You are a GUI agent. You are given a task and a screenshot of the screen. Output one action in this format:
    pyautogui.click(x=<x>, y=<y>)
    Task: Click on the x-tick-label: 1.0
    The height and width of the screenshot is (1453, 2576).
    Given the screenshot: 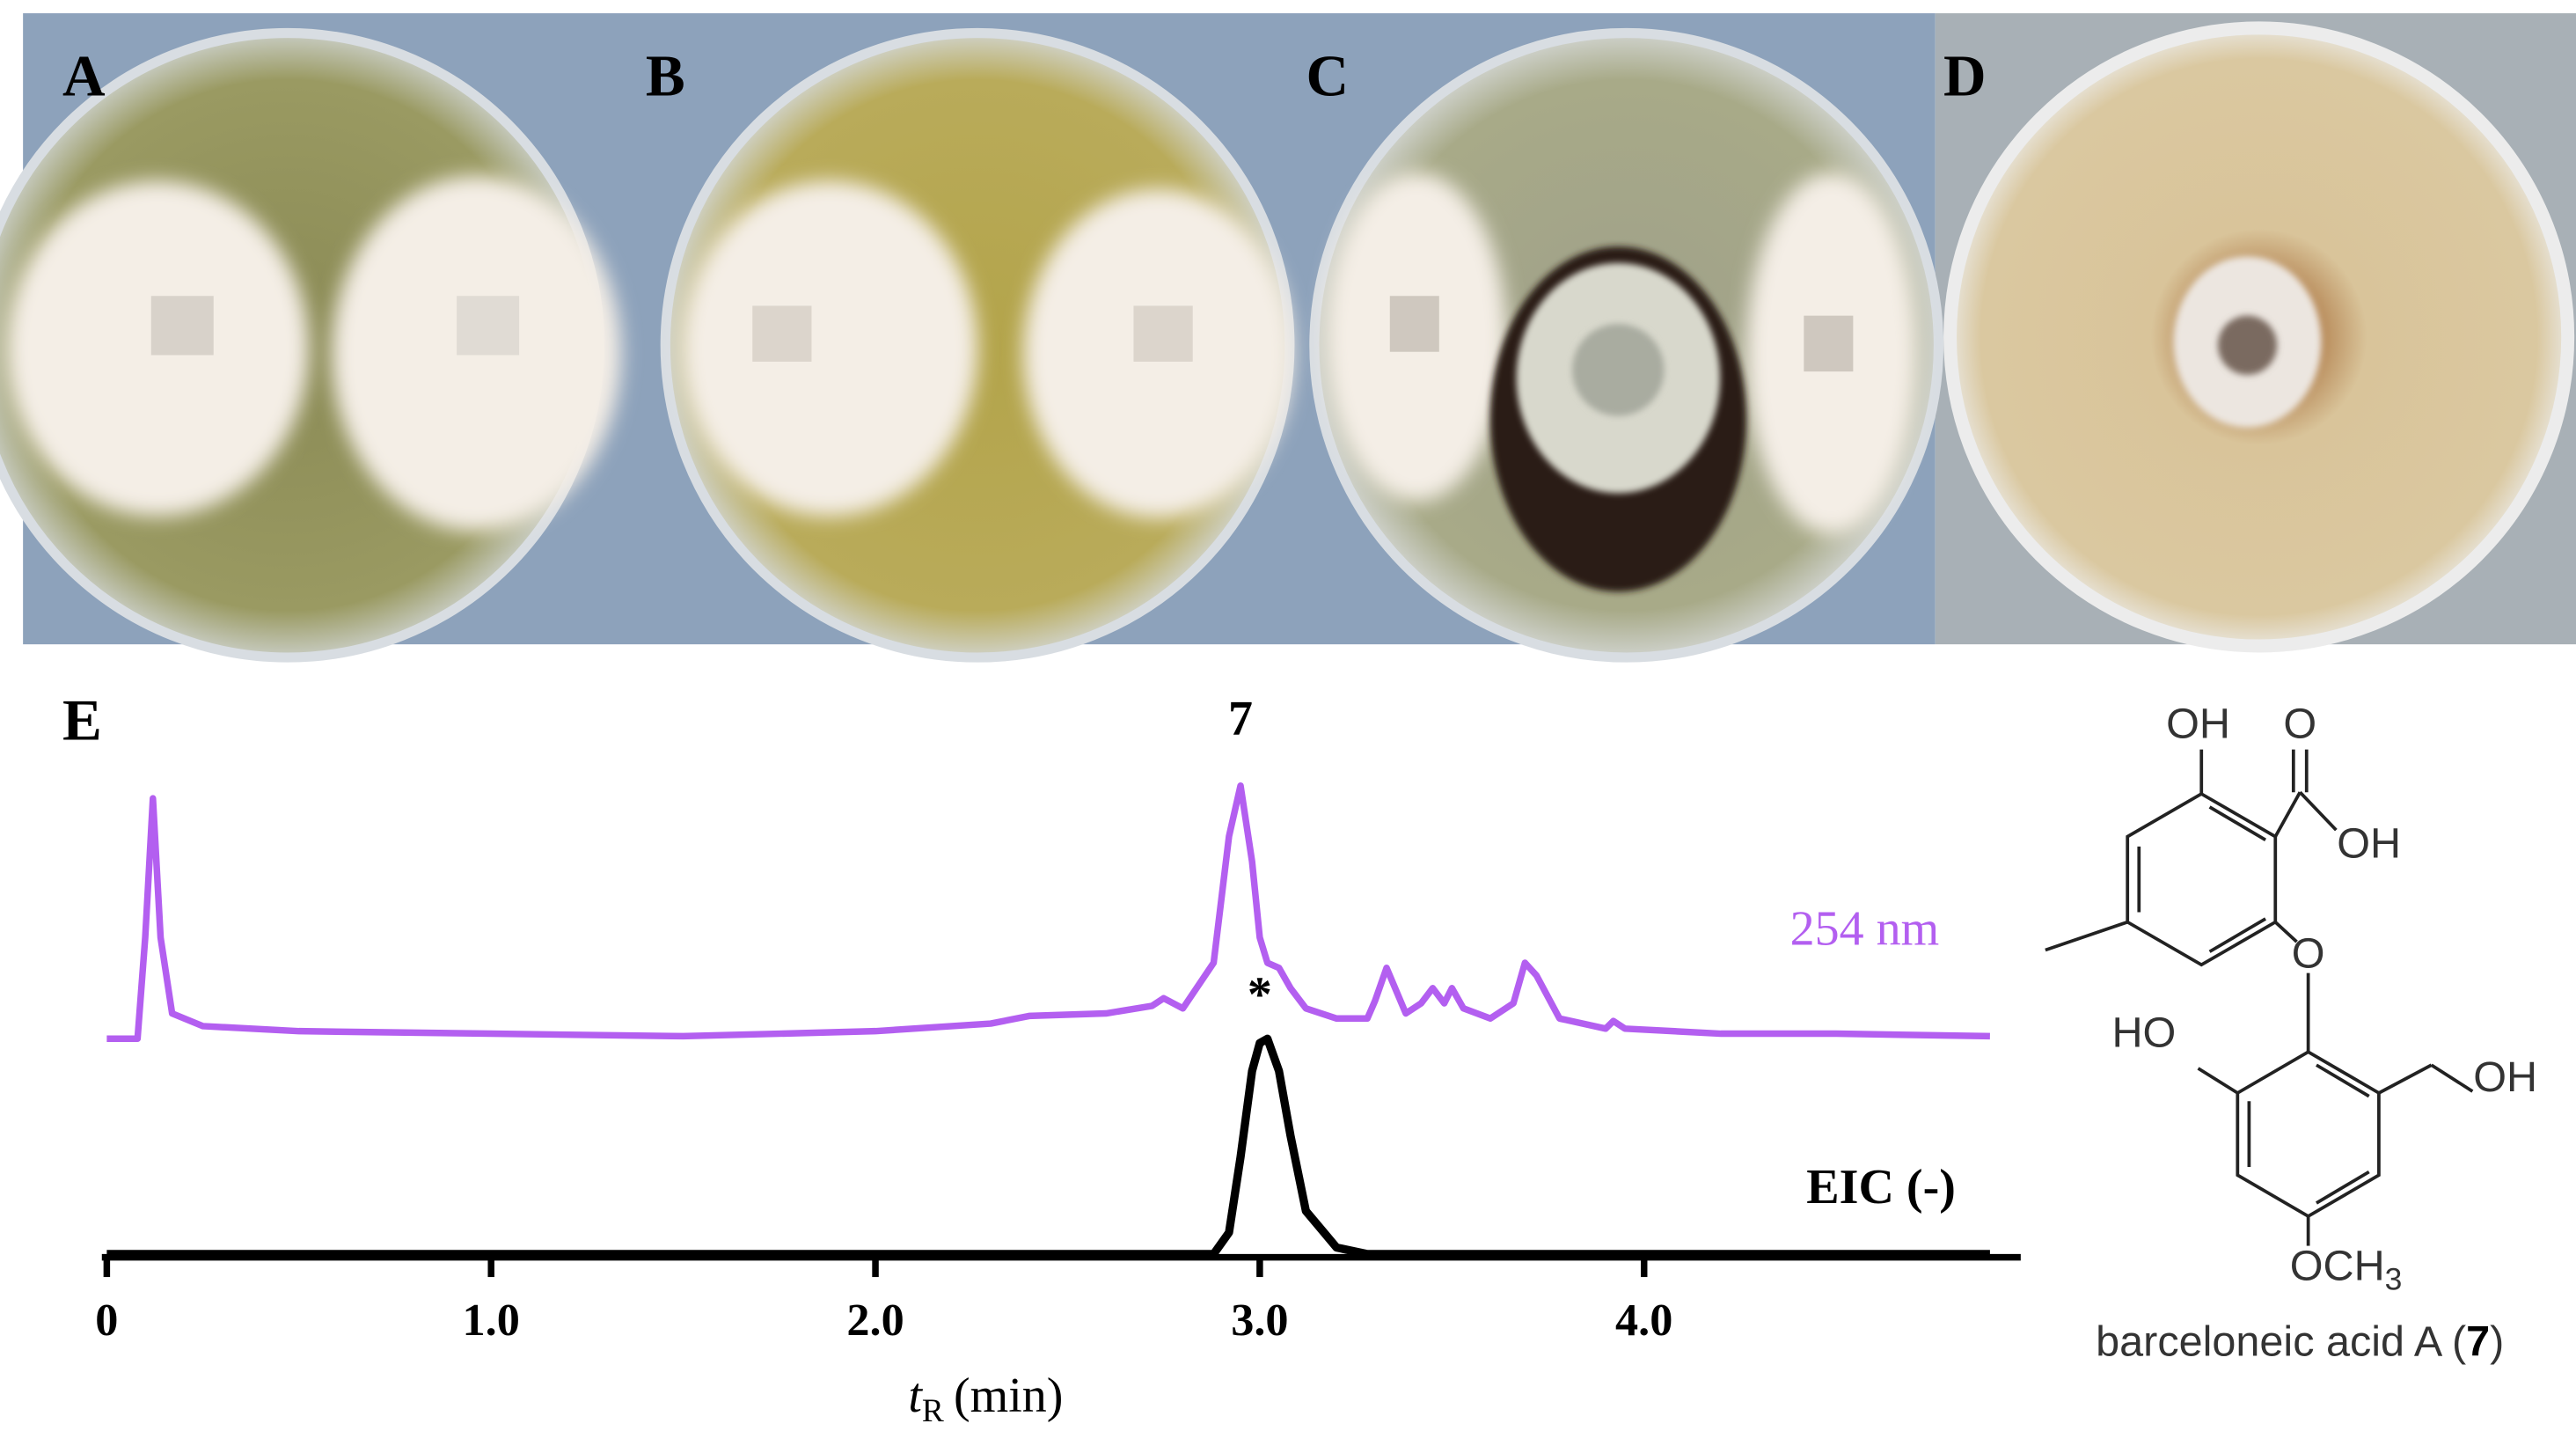 What is the action you would take?
    pyautogui.click(x=492, y=1320)
    